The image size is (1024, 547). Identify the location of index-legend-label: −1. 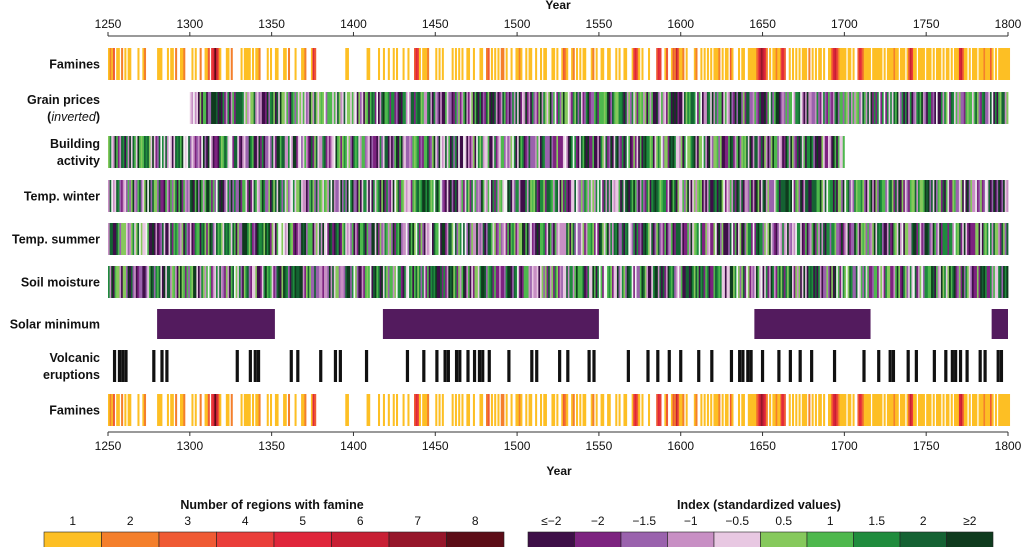
(691, 521).